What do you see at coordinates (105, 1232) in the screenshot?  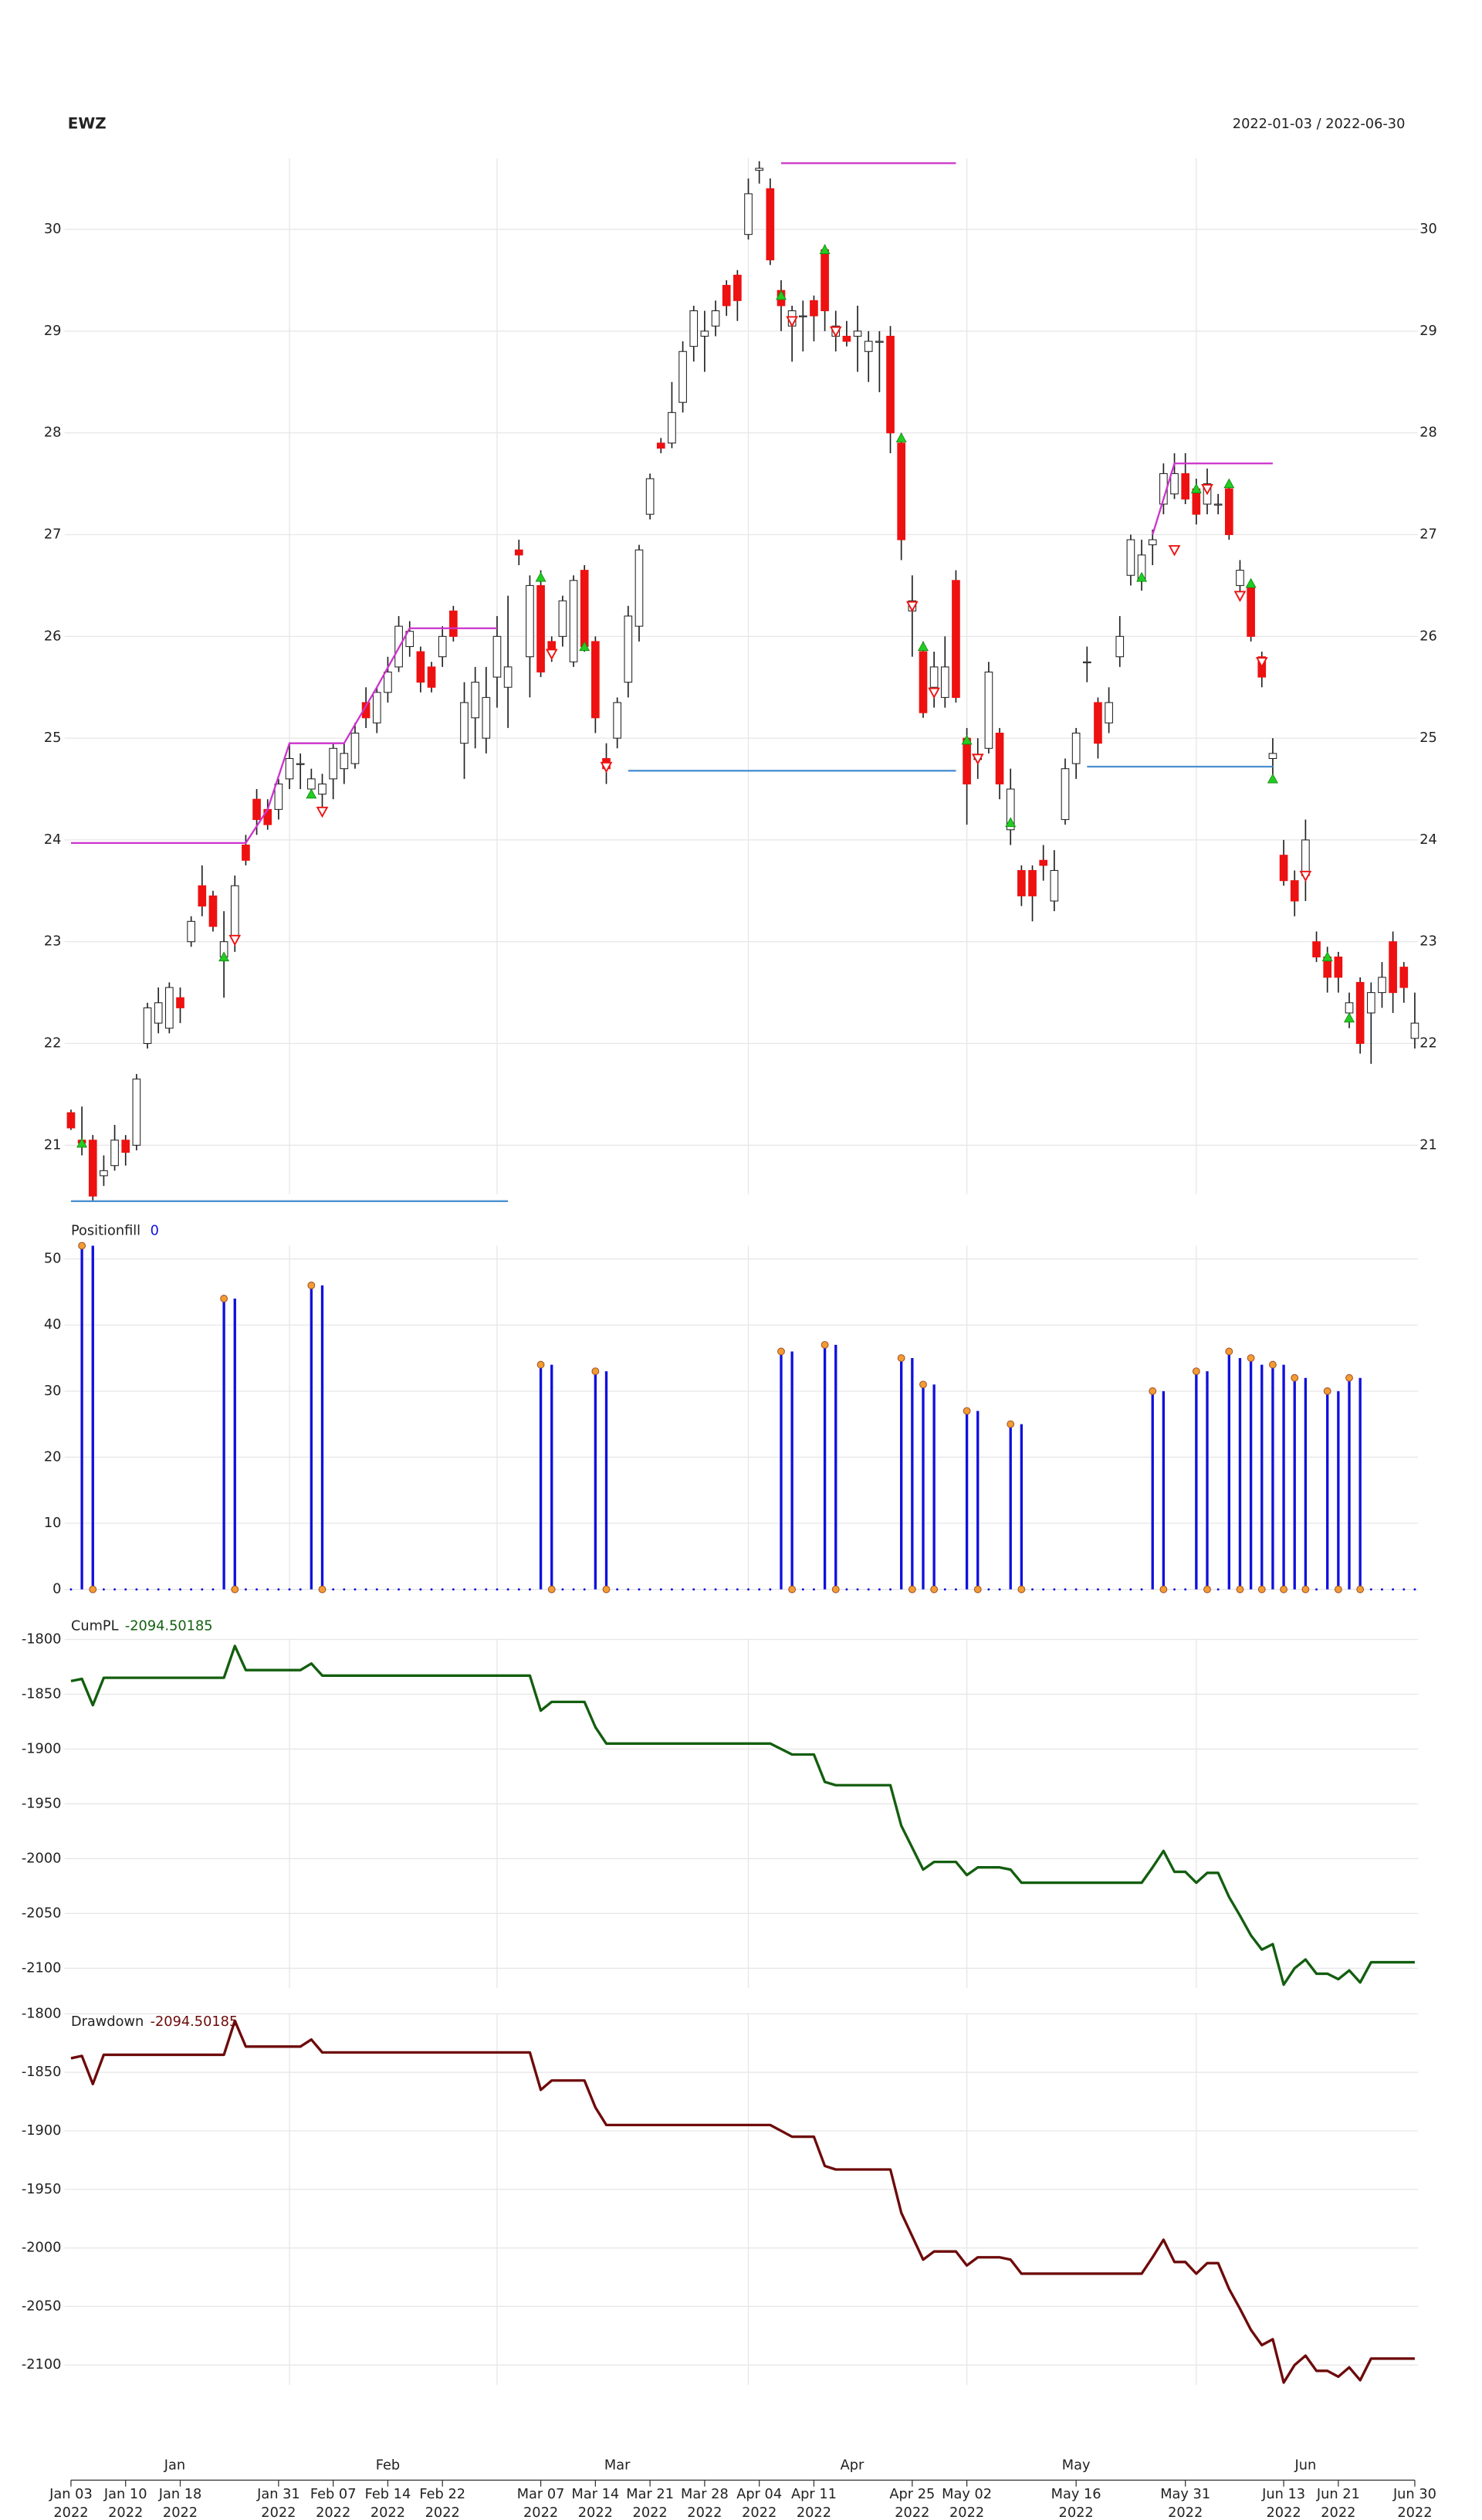 I see `panel-name: Positionfill` at bounding box center [105, 1232].